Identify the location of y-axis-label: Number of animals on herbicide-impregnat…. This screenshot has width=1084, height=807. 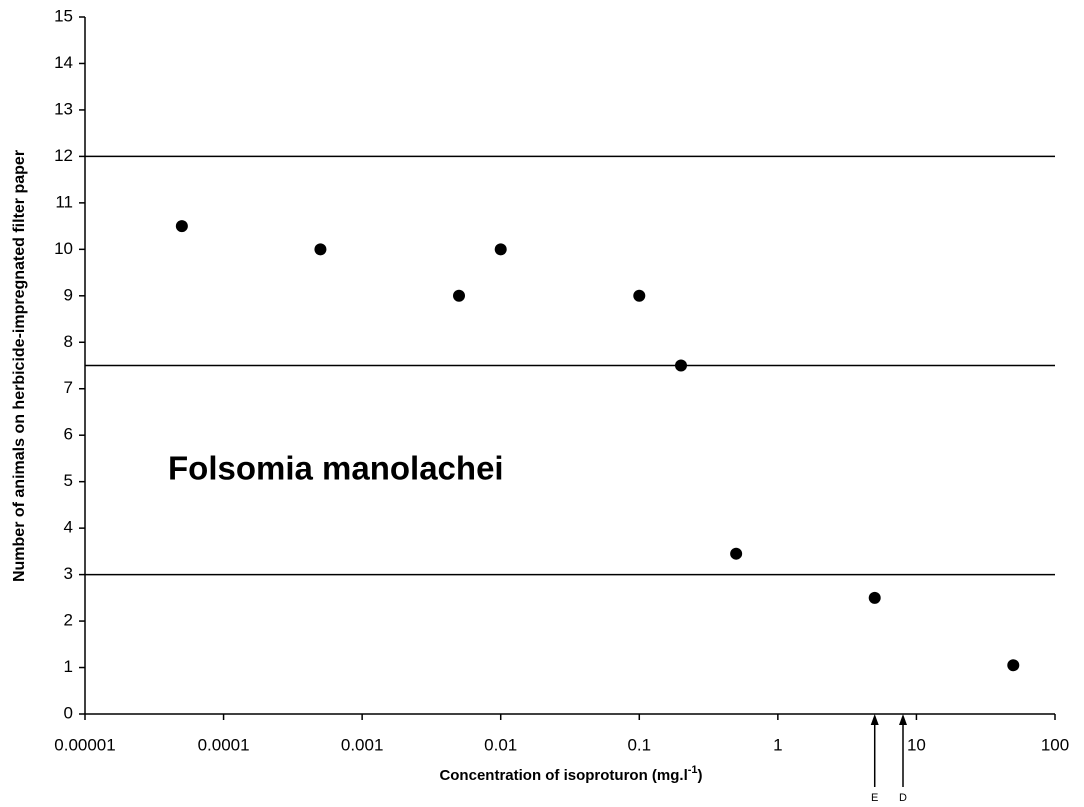
(19, 366).